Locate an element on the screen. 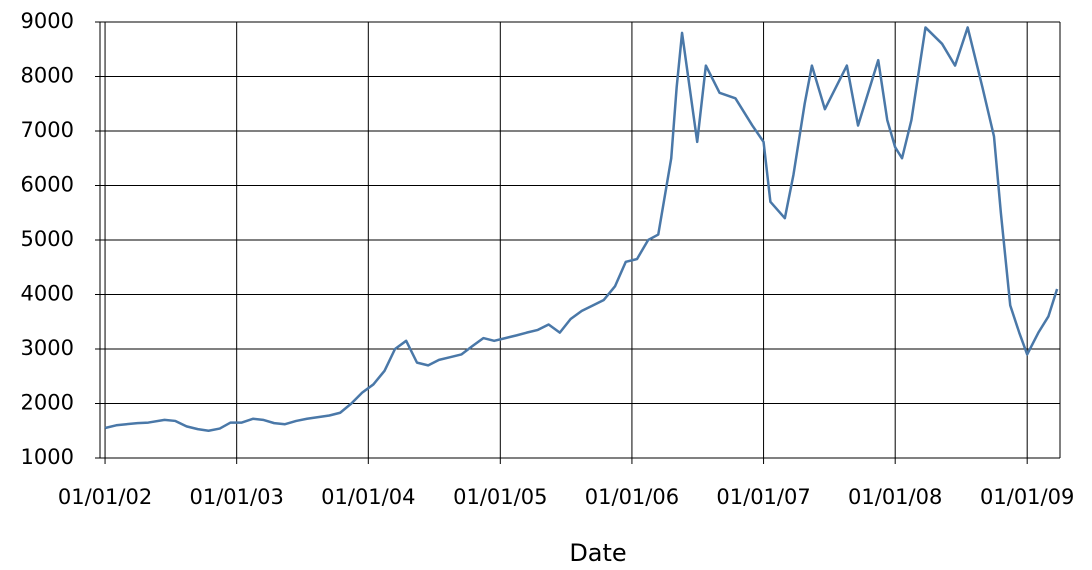 The width and height of the screenshot is (1092, 570). y-tick-label: 7000 is located at coordinates (47, 130).